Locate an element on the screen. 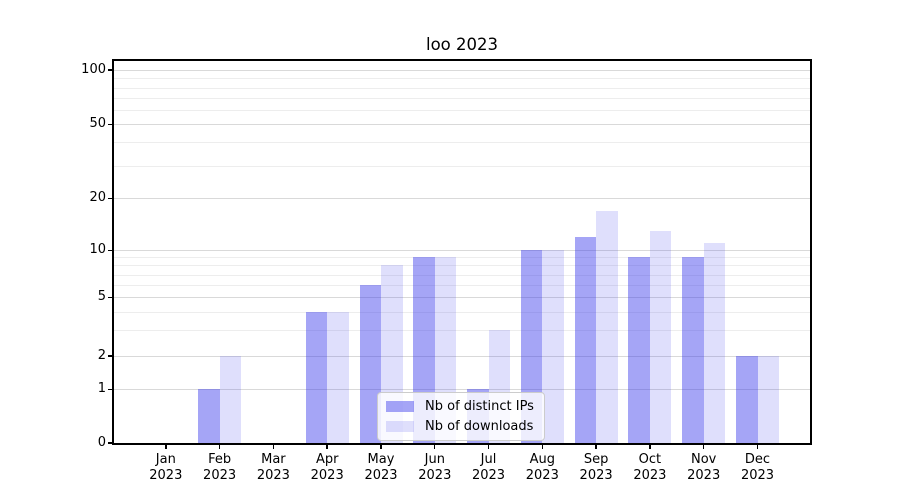 Image resolution: width=900 pixels, height=500 pixels. y-tick-label: 10 is located at coordinates (97, 250).